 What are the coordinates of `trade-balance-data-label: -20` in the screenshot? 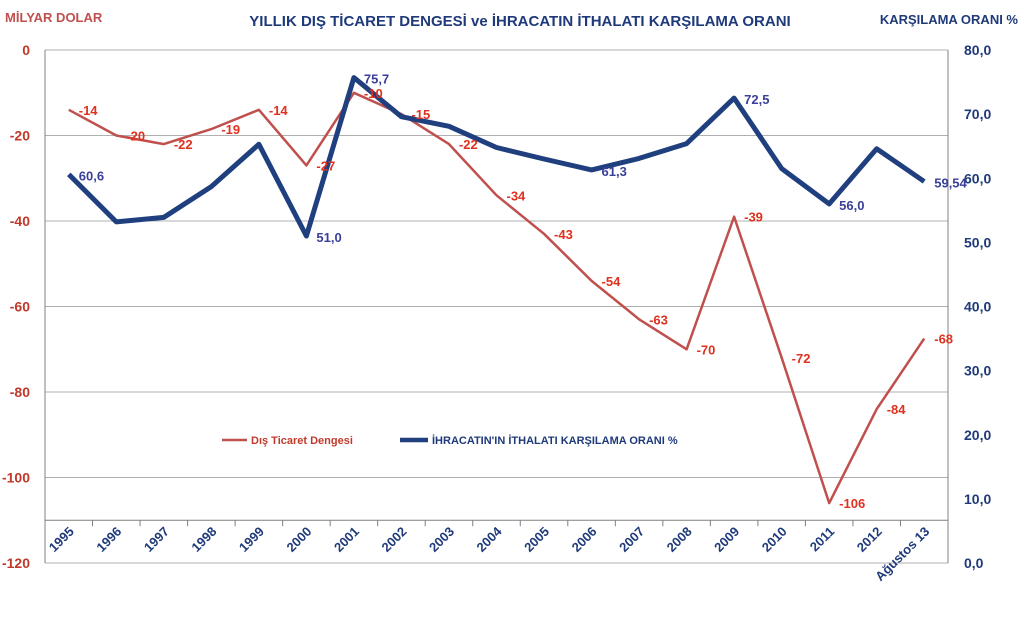 It's located at (135, 136).